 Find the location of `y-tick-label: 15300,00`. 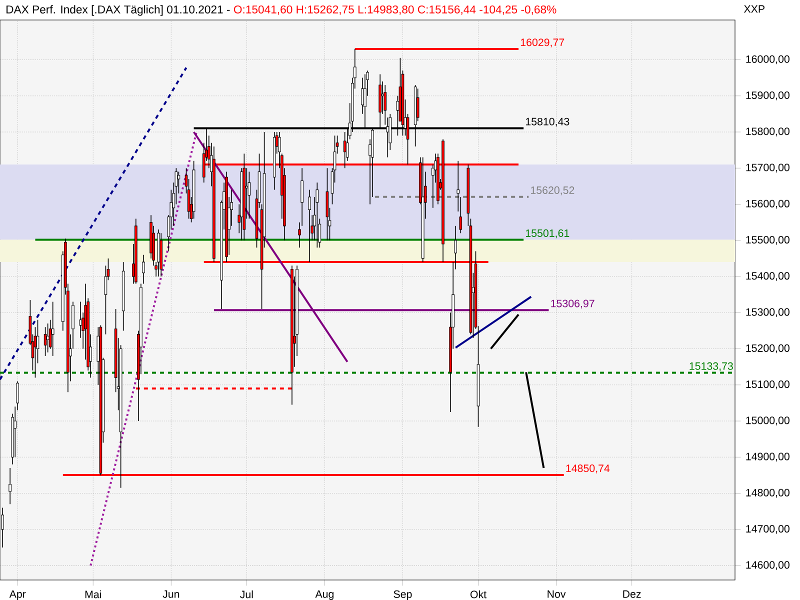

y-tick-label: 15300,00 is located at coordinates (768, 313).